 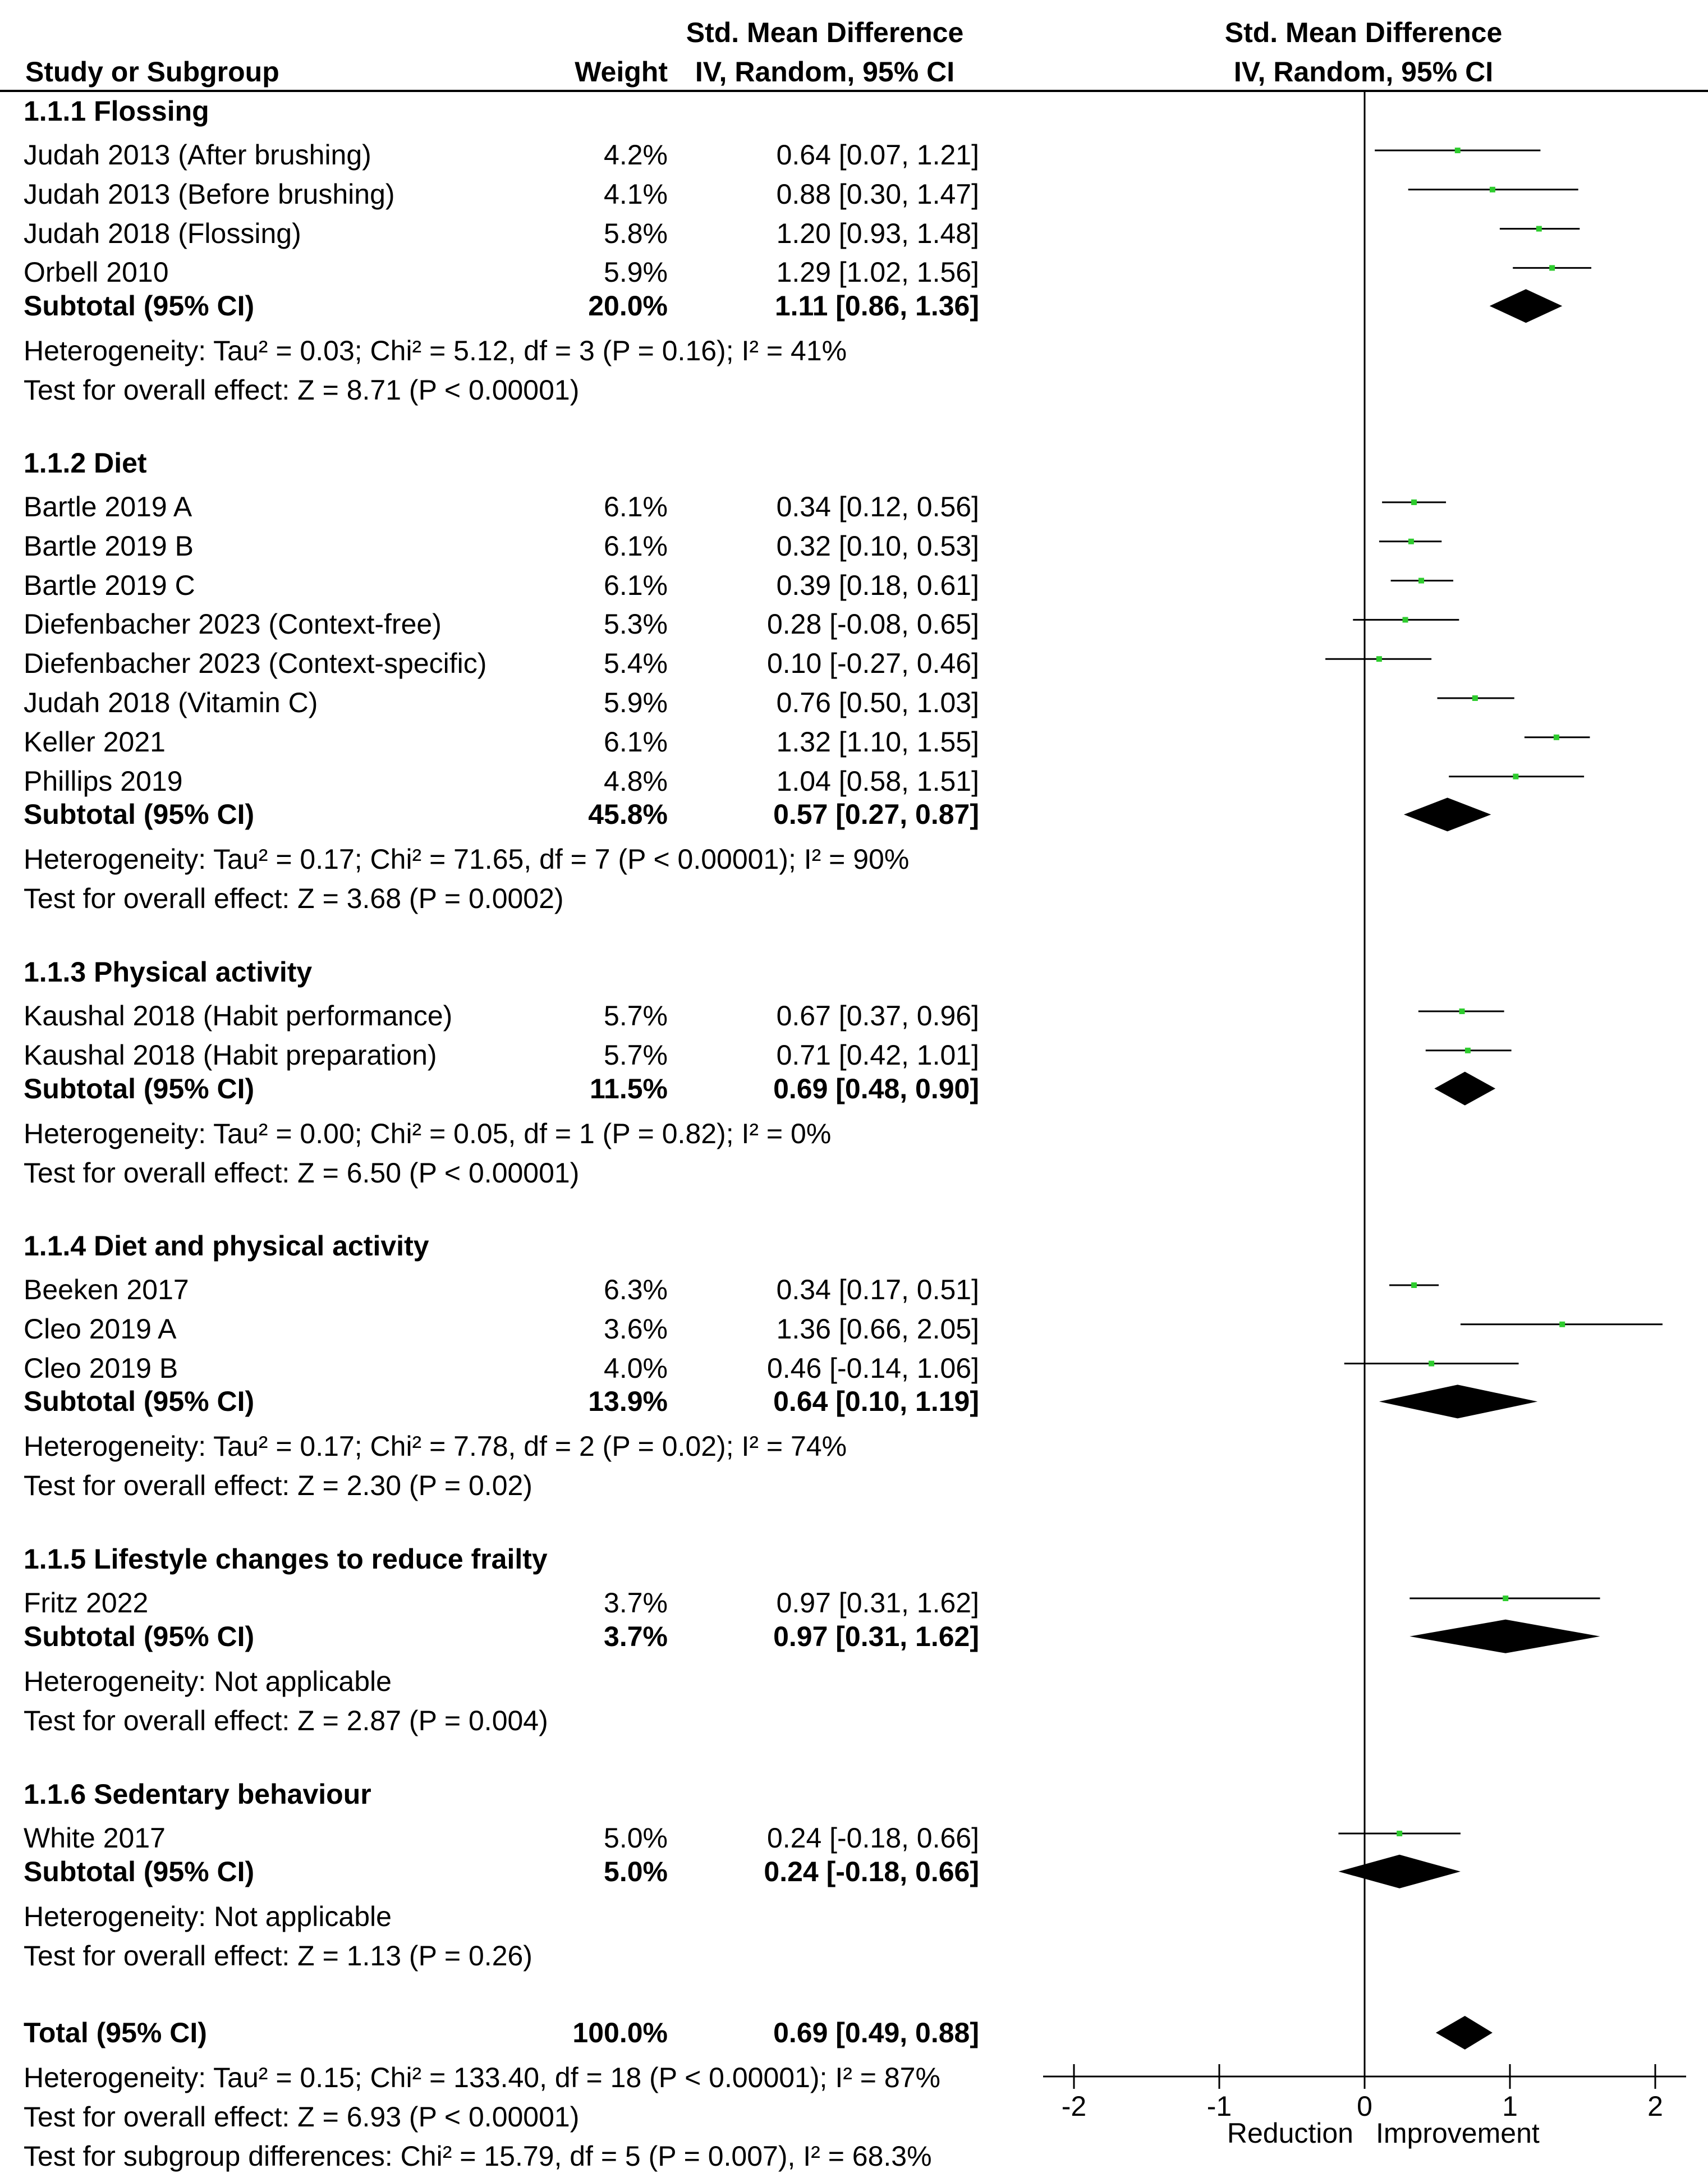 What do you see at coordinates (877, 546) in the screenshot?
I see `study-ci: 0.32 [0.10, 0.53]` at bounding box center [877, 546].